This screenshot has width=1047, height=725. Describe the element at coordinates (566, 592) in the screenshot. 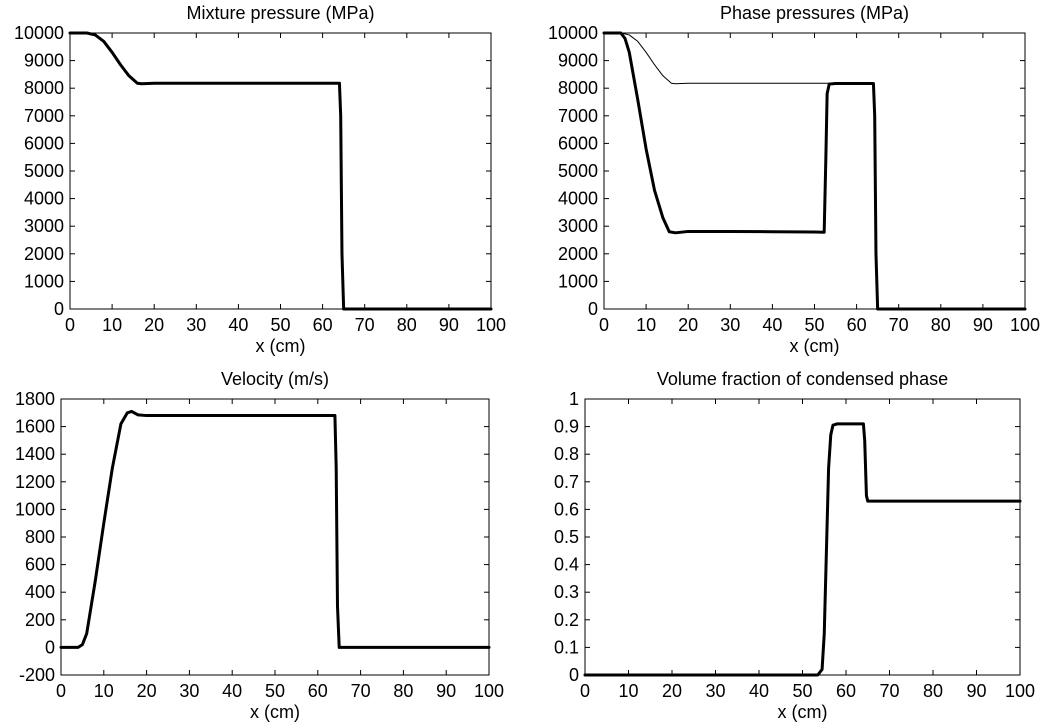

I see `y-tick-label: 0.3` at that location.